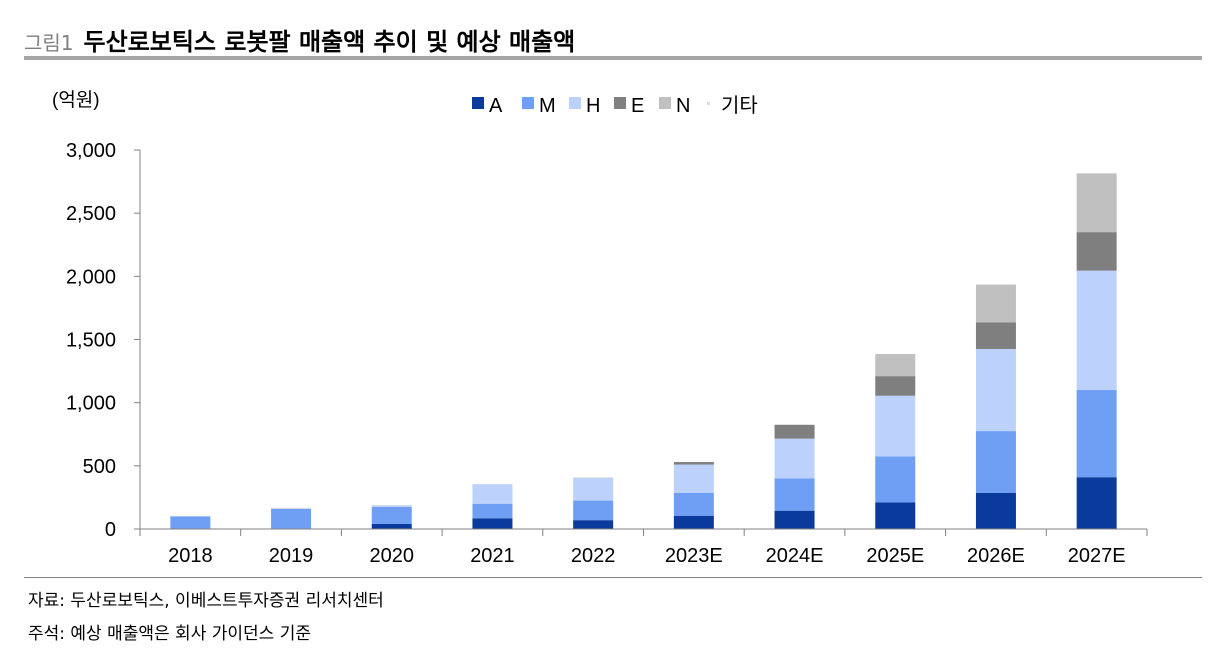 The width and height of the screenshot is (1228, 654). Describe the element at coordinates (1096, 503) in the screenshot. I see `bar-segment-a-2027e` at that location.